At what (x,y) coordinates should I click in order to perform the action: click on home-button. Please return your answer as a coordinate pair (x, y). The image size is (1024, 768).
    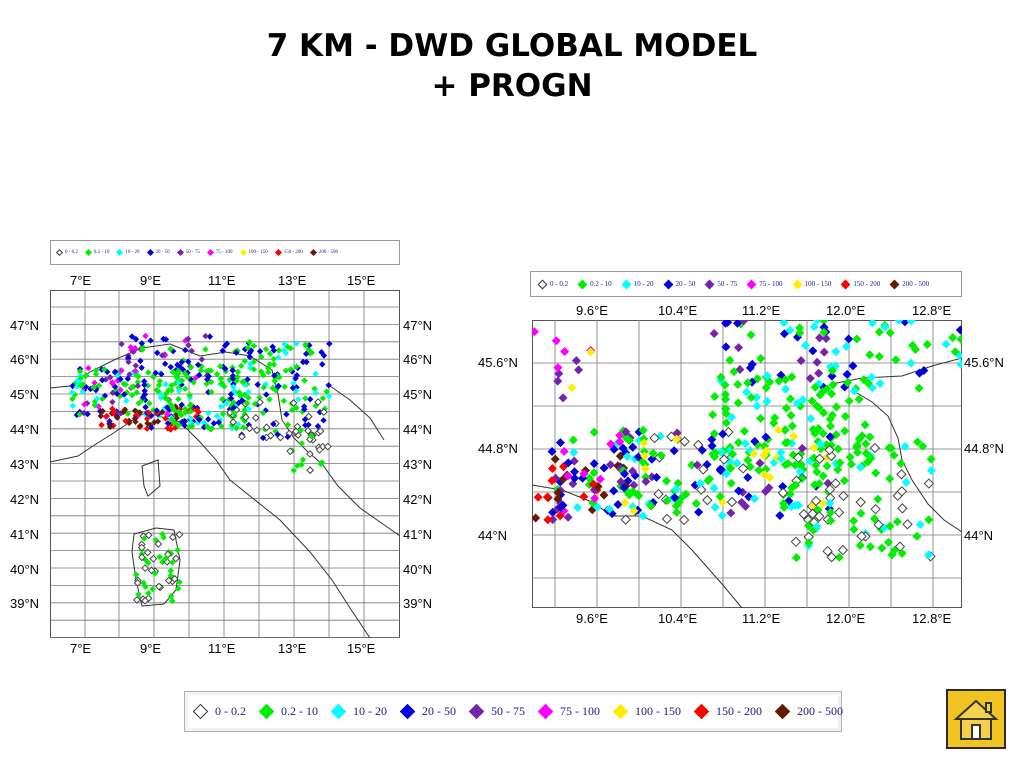
    Looking at the image, I should click on (976, 719).